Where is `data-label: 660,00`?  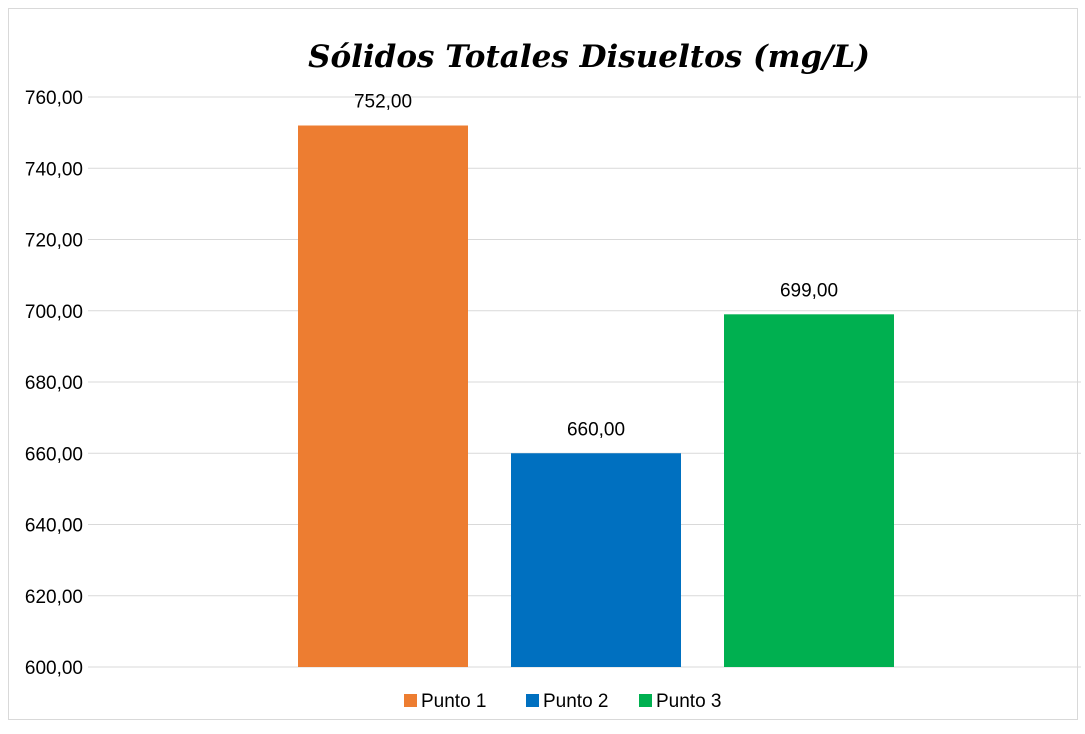 data-label: 660,00 is located at coordinates (596, 429).